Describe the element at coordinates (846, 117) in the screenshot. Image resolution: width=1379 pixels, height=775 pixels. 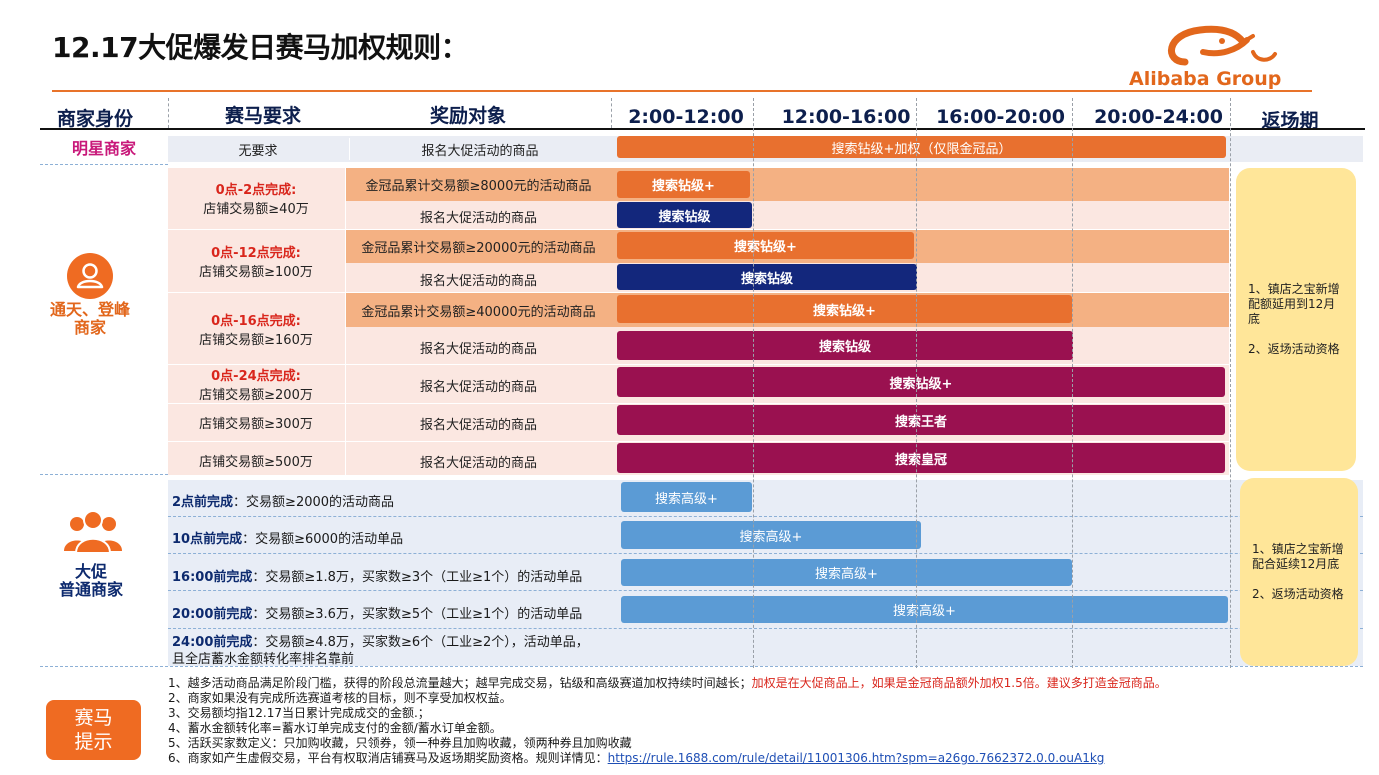
I see `header-time-12-16: 12:00-16:00` at that location.